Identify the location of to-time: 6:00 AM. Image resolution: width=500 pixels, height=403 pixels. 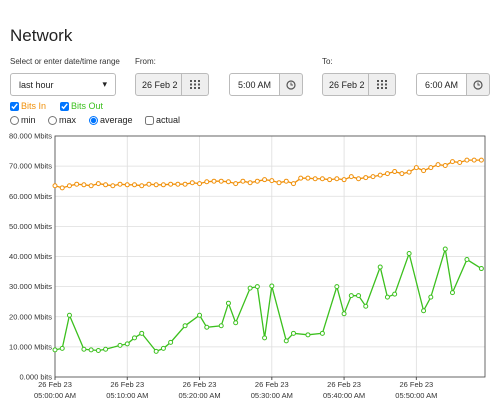
(441, 84).